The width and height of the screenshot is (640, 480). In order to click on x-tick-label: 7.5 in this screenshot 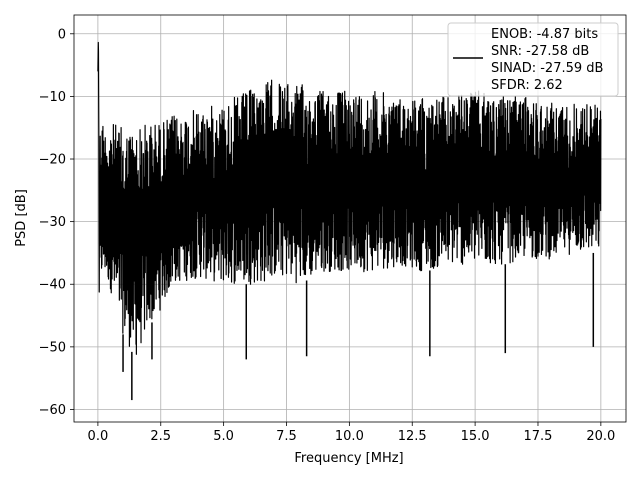, I will do `click(286, 436)`.